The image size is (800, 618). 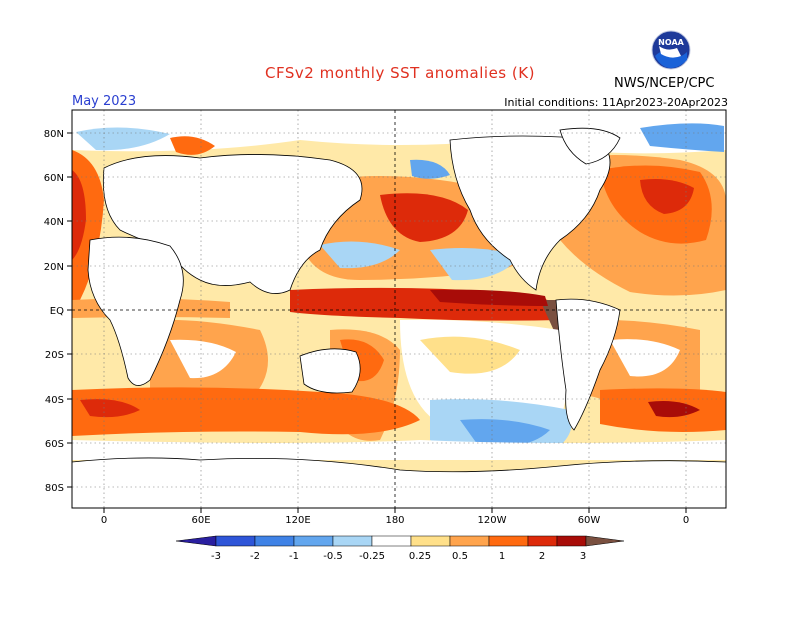 I want to click on lat-label: 60N, so click(x=54, y=178).